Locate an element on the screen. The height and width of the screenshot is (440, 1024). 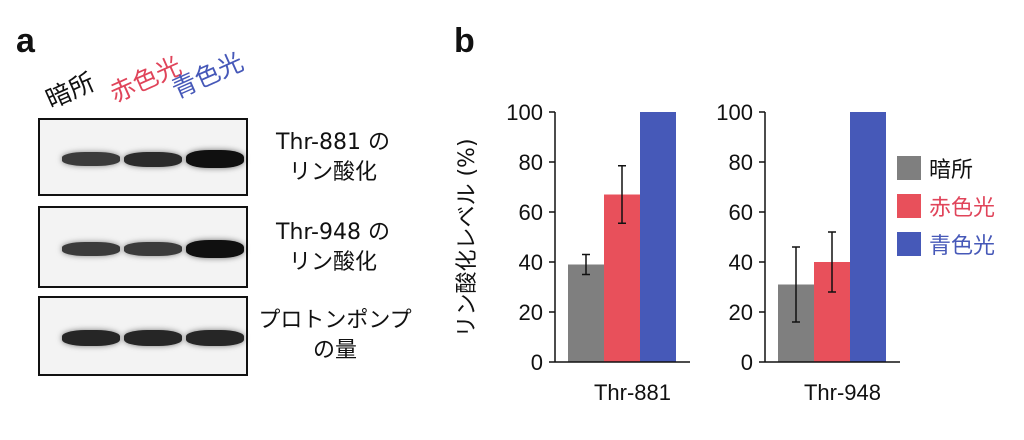
y-axis-label: リン酸化レベル (%) is located at coordinates (467, 237).